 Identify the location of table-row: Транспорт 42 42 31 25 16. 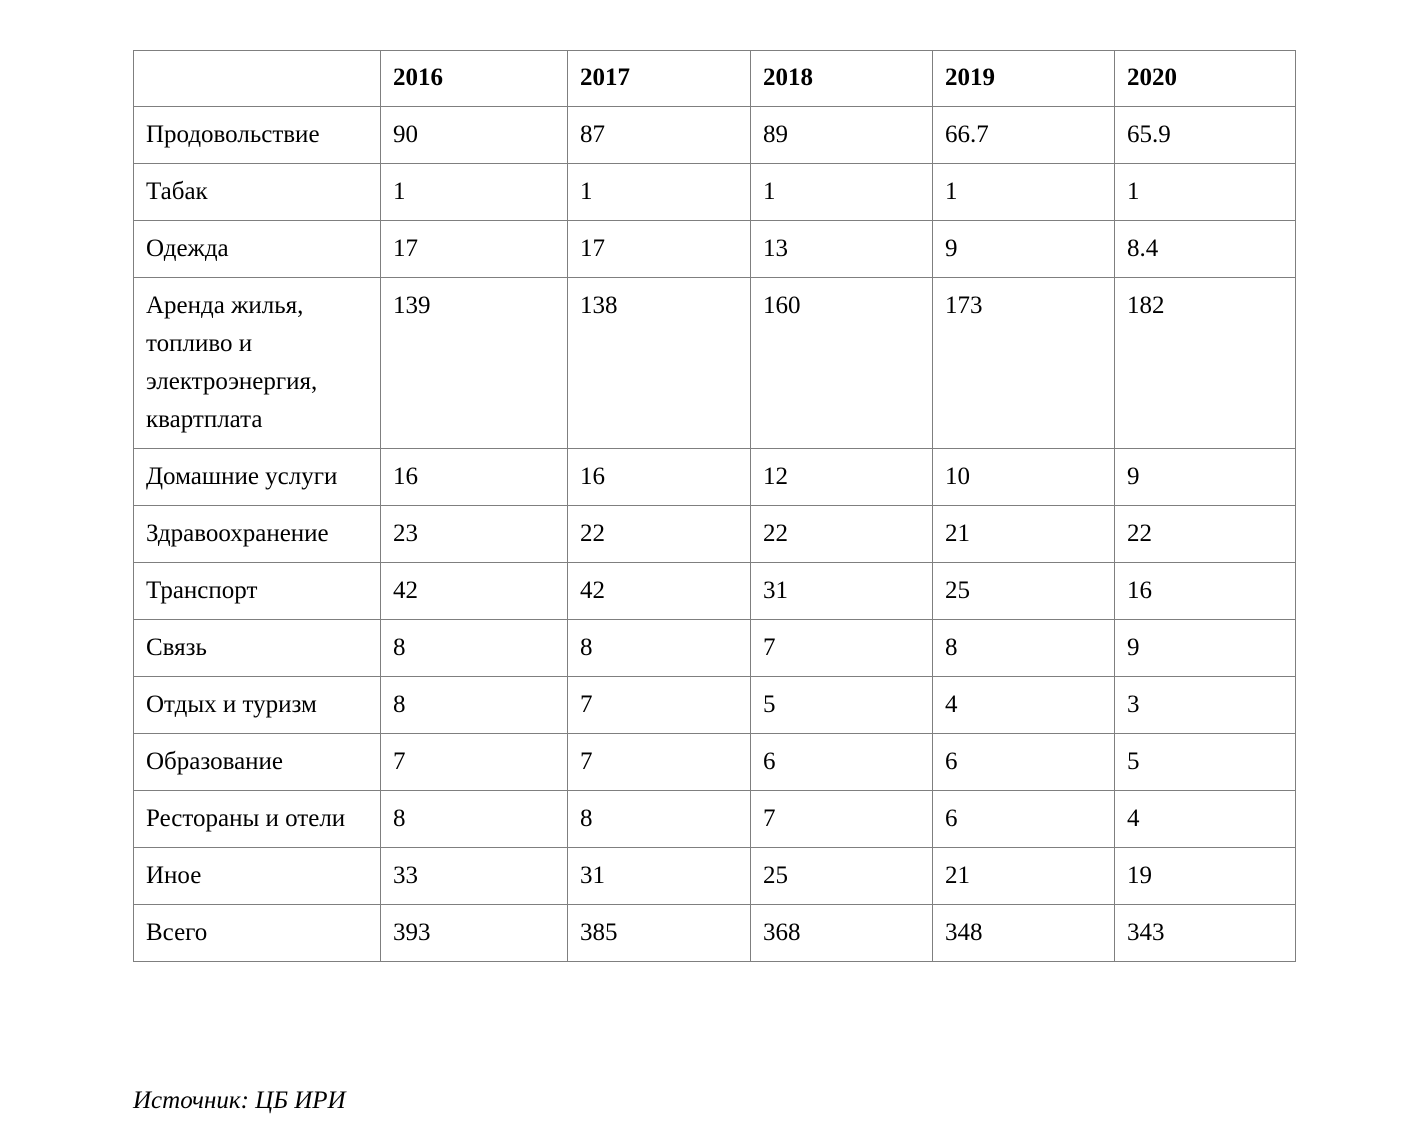
(714, 591).